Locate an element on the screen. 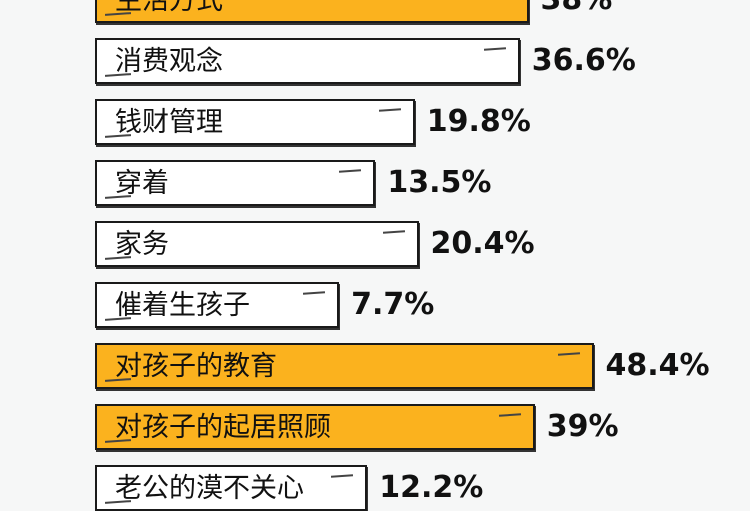 The width and height of the screenshot is (750, 511). bar-0: 生活方式 is located at coordinates (312, 11).